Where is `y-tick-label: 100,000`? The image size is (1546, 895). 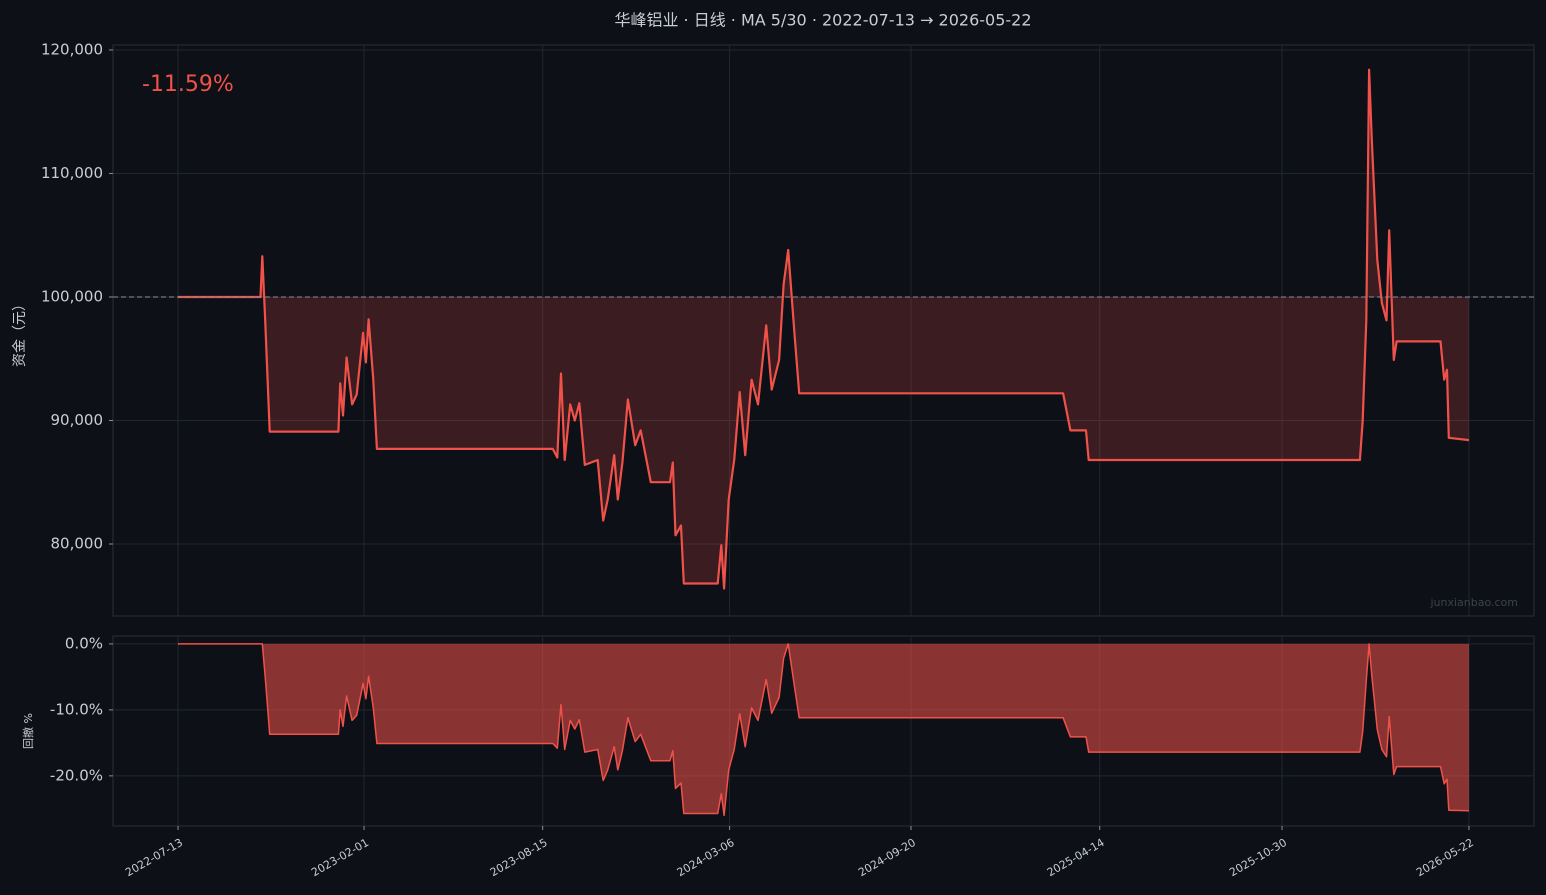 y-tick-label: 100,000 is located at coordinates (72, 296).